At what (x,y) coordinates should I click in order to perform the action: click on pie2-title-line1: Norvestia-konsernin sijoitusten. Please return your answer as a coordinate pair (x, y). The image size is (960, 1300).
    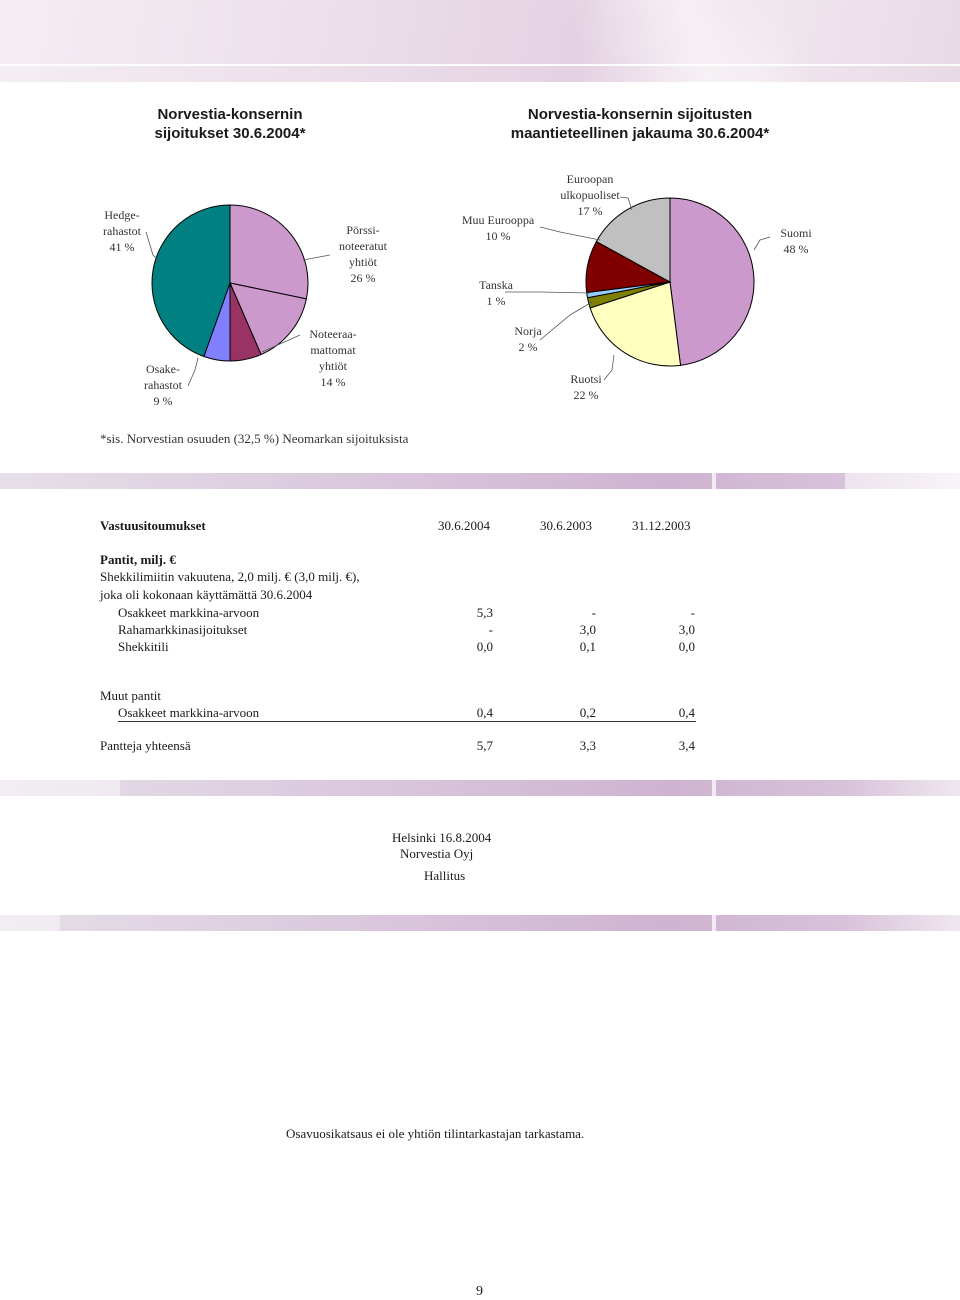
    Looking at the image, I should click on (640, 114).